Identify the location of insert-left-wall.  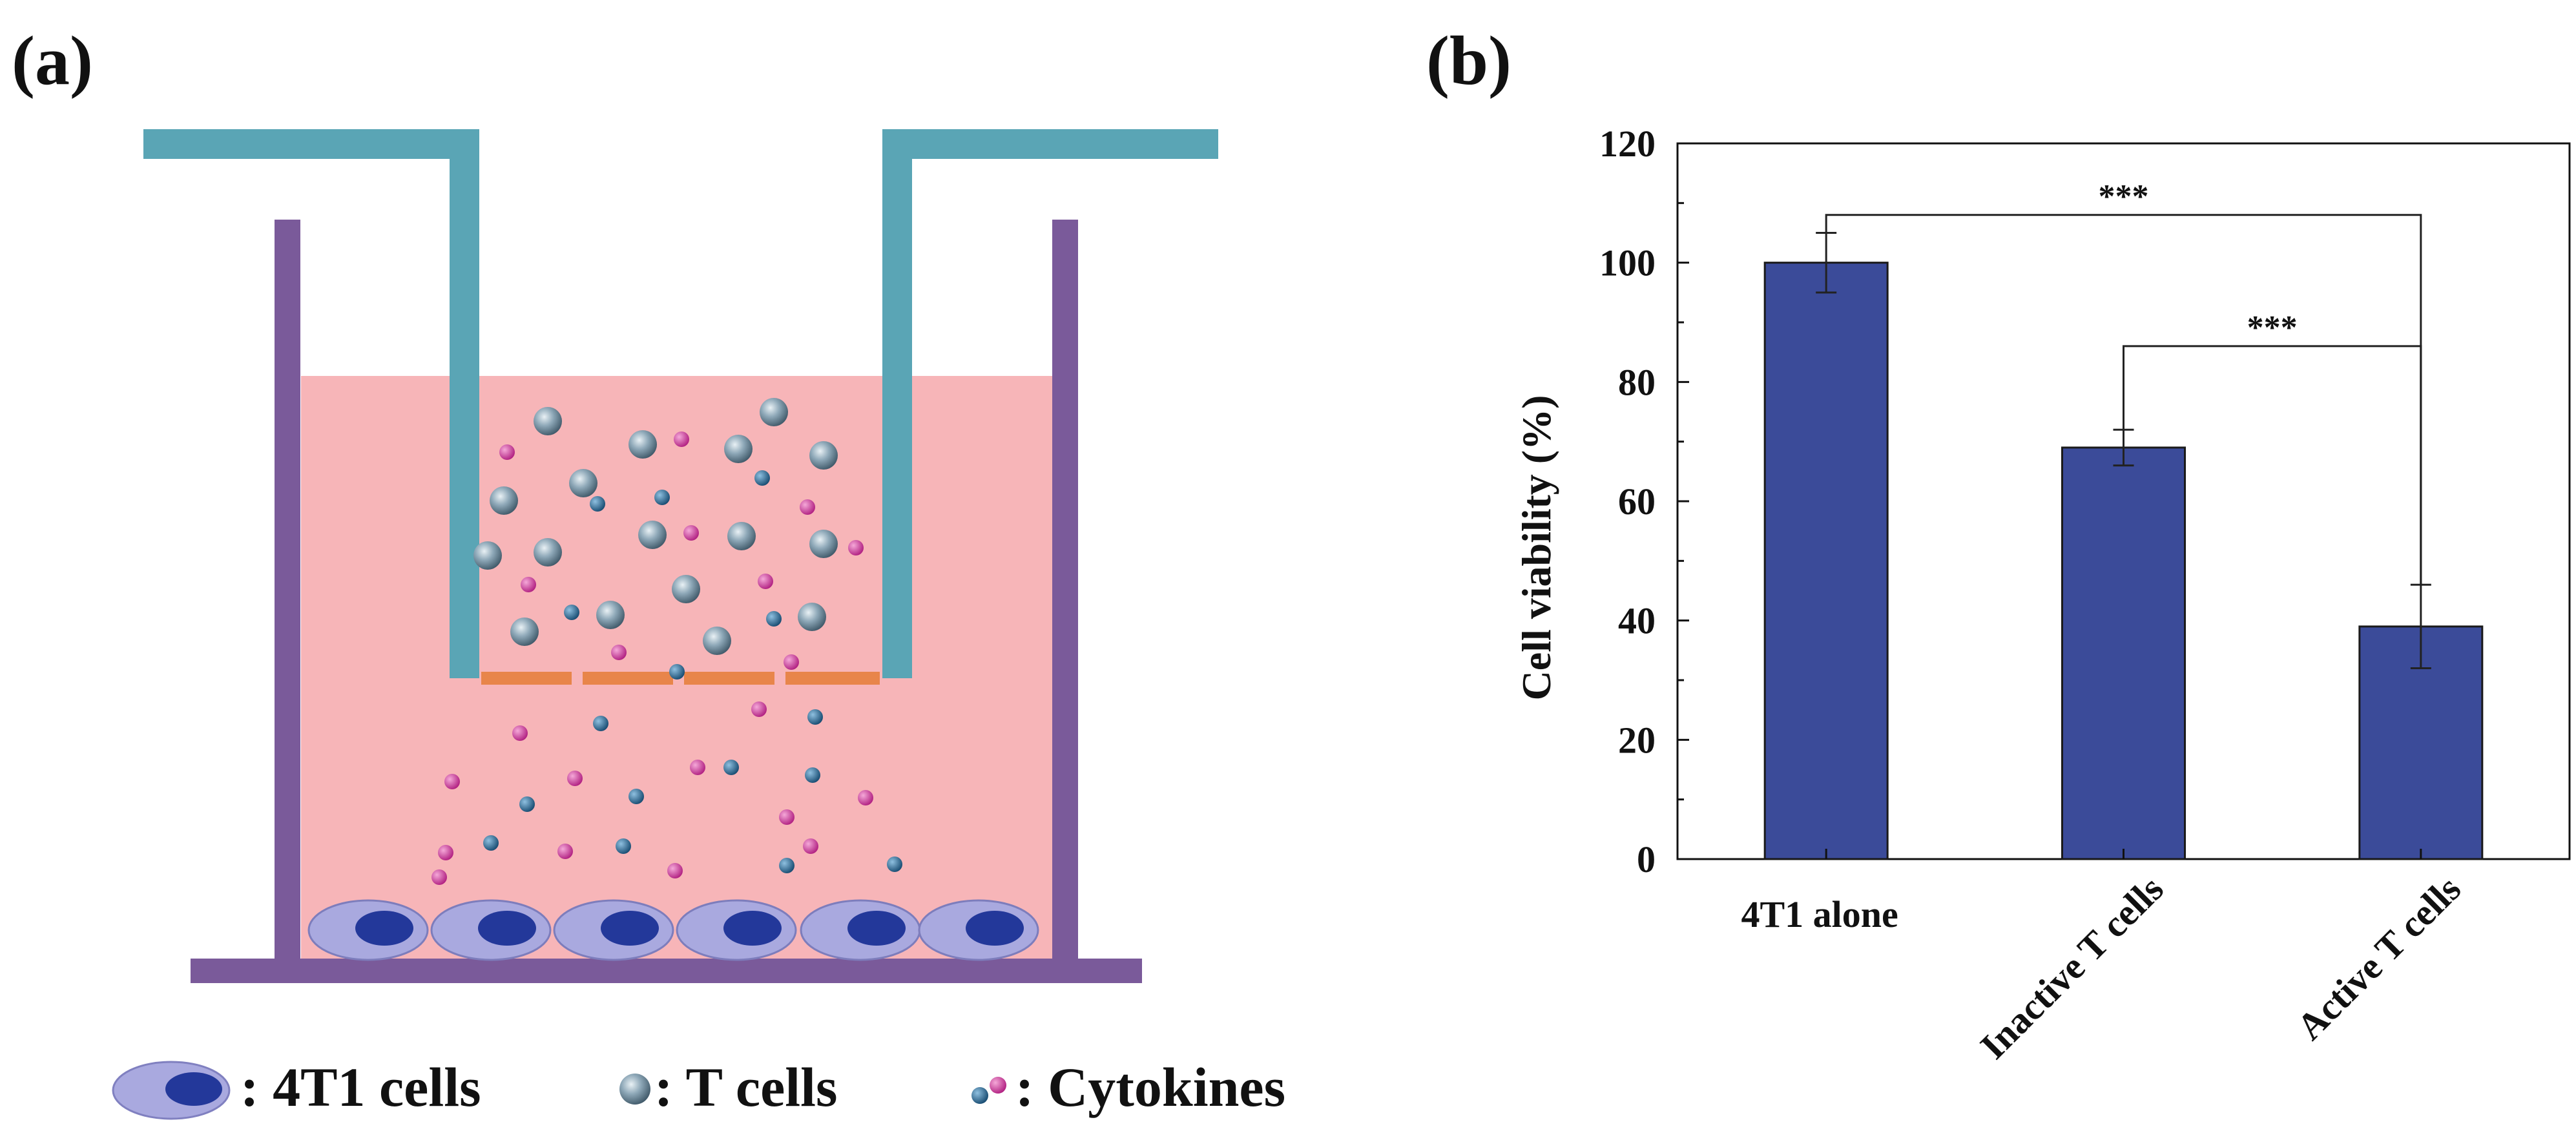
(464, 403).